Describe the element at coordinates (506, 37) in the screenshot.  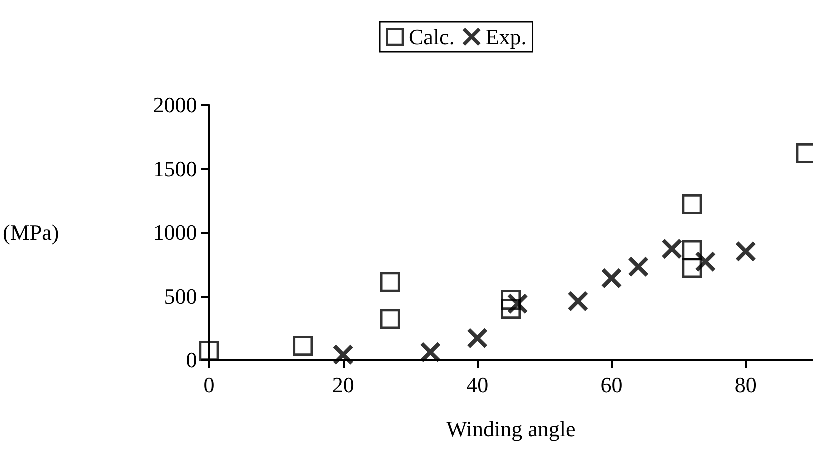
I see `legend-label: Exp.` at that location.